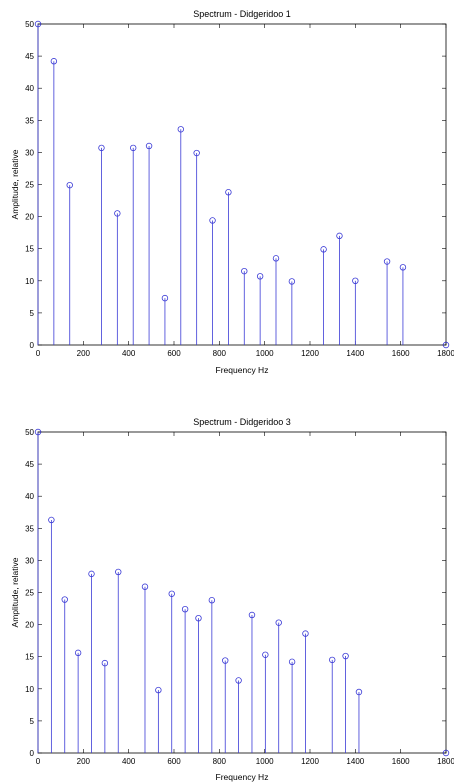  Describe the element at coordinates (242, 370) in the screenshot. I see `x-axis-label: Frequency Hz` at that location.